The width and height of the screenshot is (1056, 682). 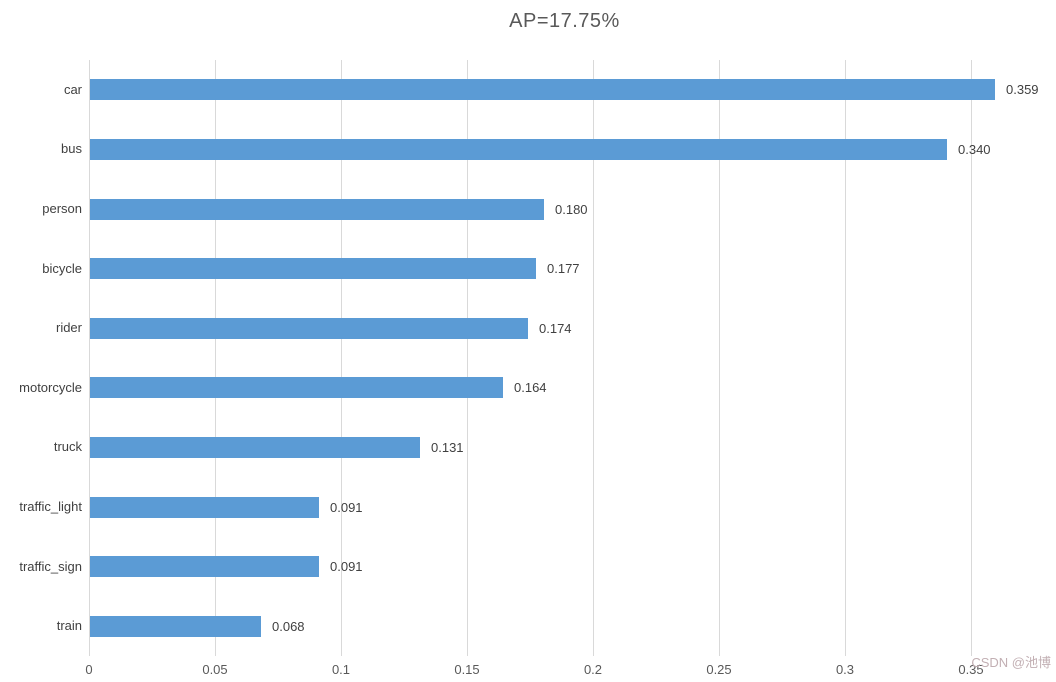 What do you see at coordinates (719, 669) in the screenshot?
I see `x-tick-label: 0.25` at bounding box center [719, 669].